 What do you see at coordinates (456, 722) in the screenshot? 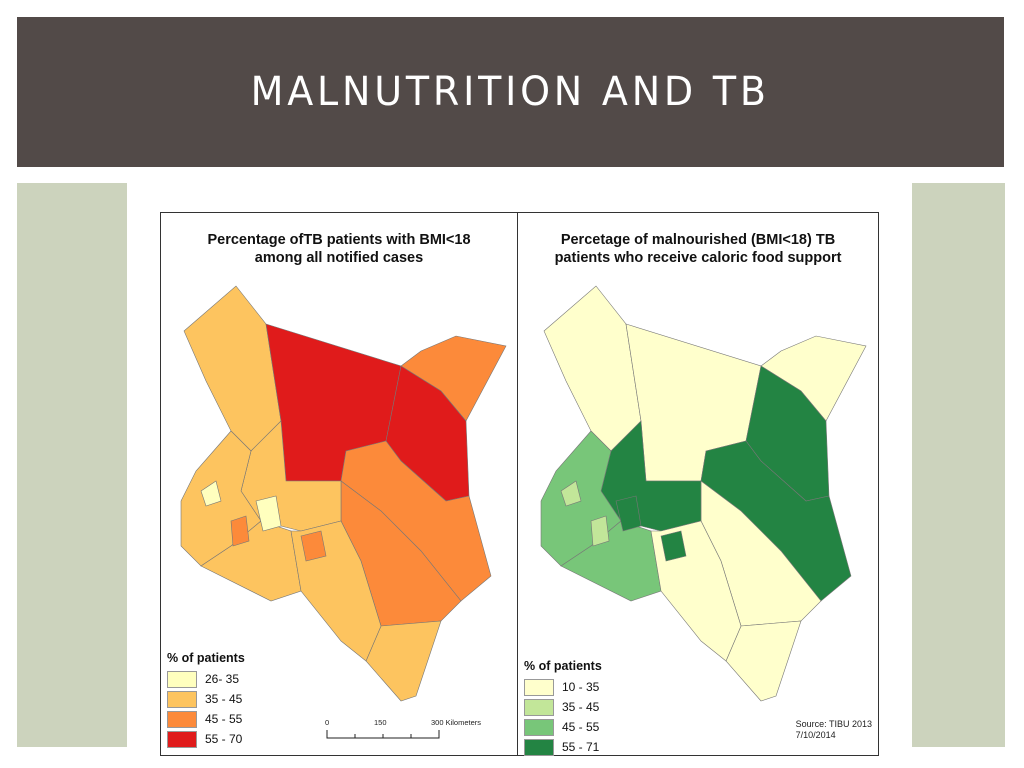
I see `scale-label-300: 300 Kilometers` at bounding box center [456, 722].